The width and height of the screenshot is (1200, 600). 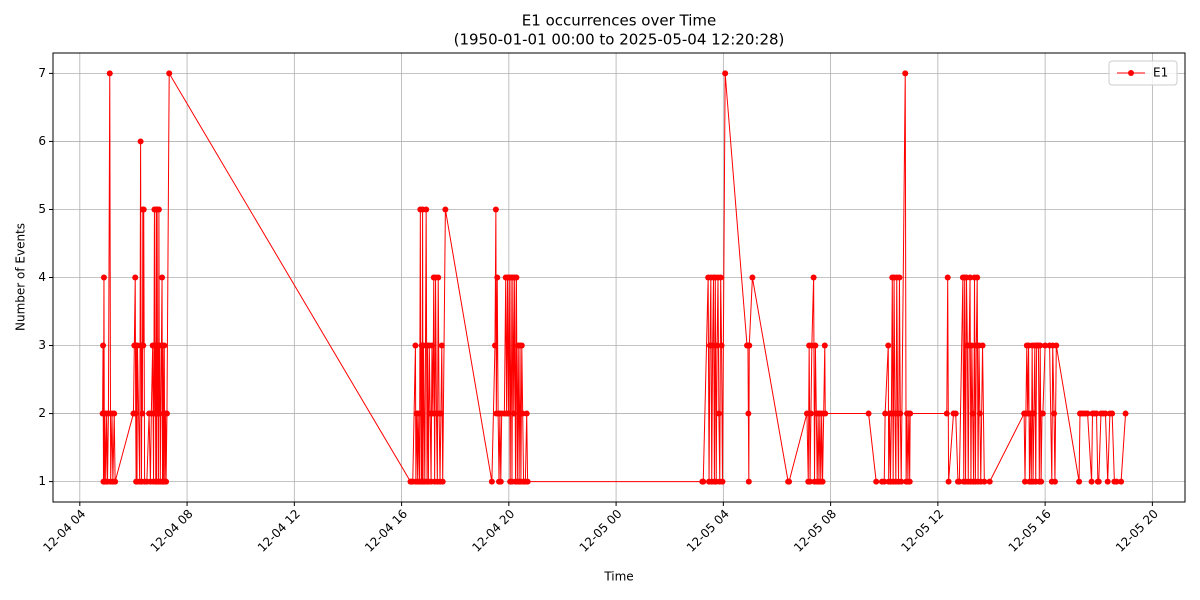 What do you see at coordinates (619, 21) in the screenshot?
I see `chart-title: E1 occurrences over Time` at bounding box center [619, 21].